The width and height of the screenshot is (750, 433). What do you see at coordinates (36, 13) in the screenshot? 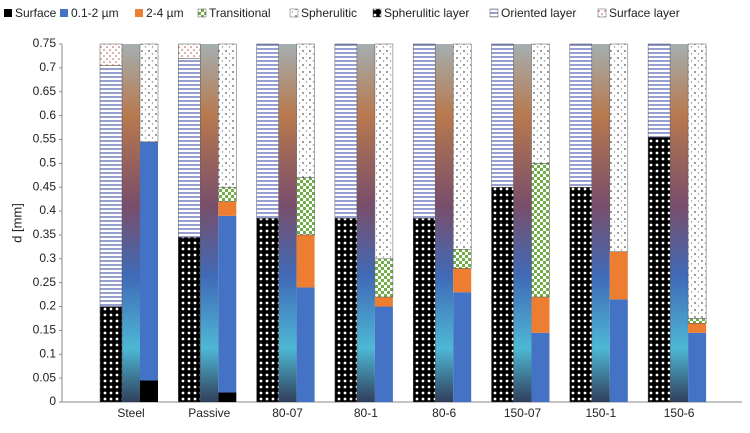
I see `legend-label: Surface` at bounding box center [36, 13].